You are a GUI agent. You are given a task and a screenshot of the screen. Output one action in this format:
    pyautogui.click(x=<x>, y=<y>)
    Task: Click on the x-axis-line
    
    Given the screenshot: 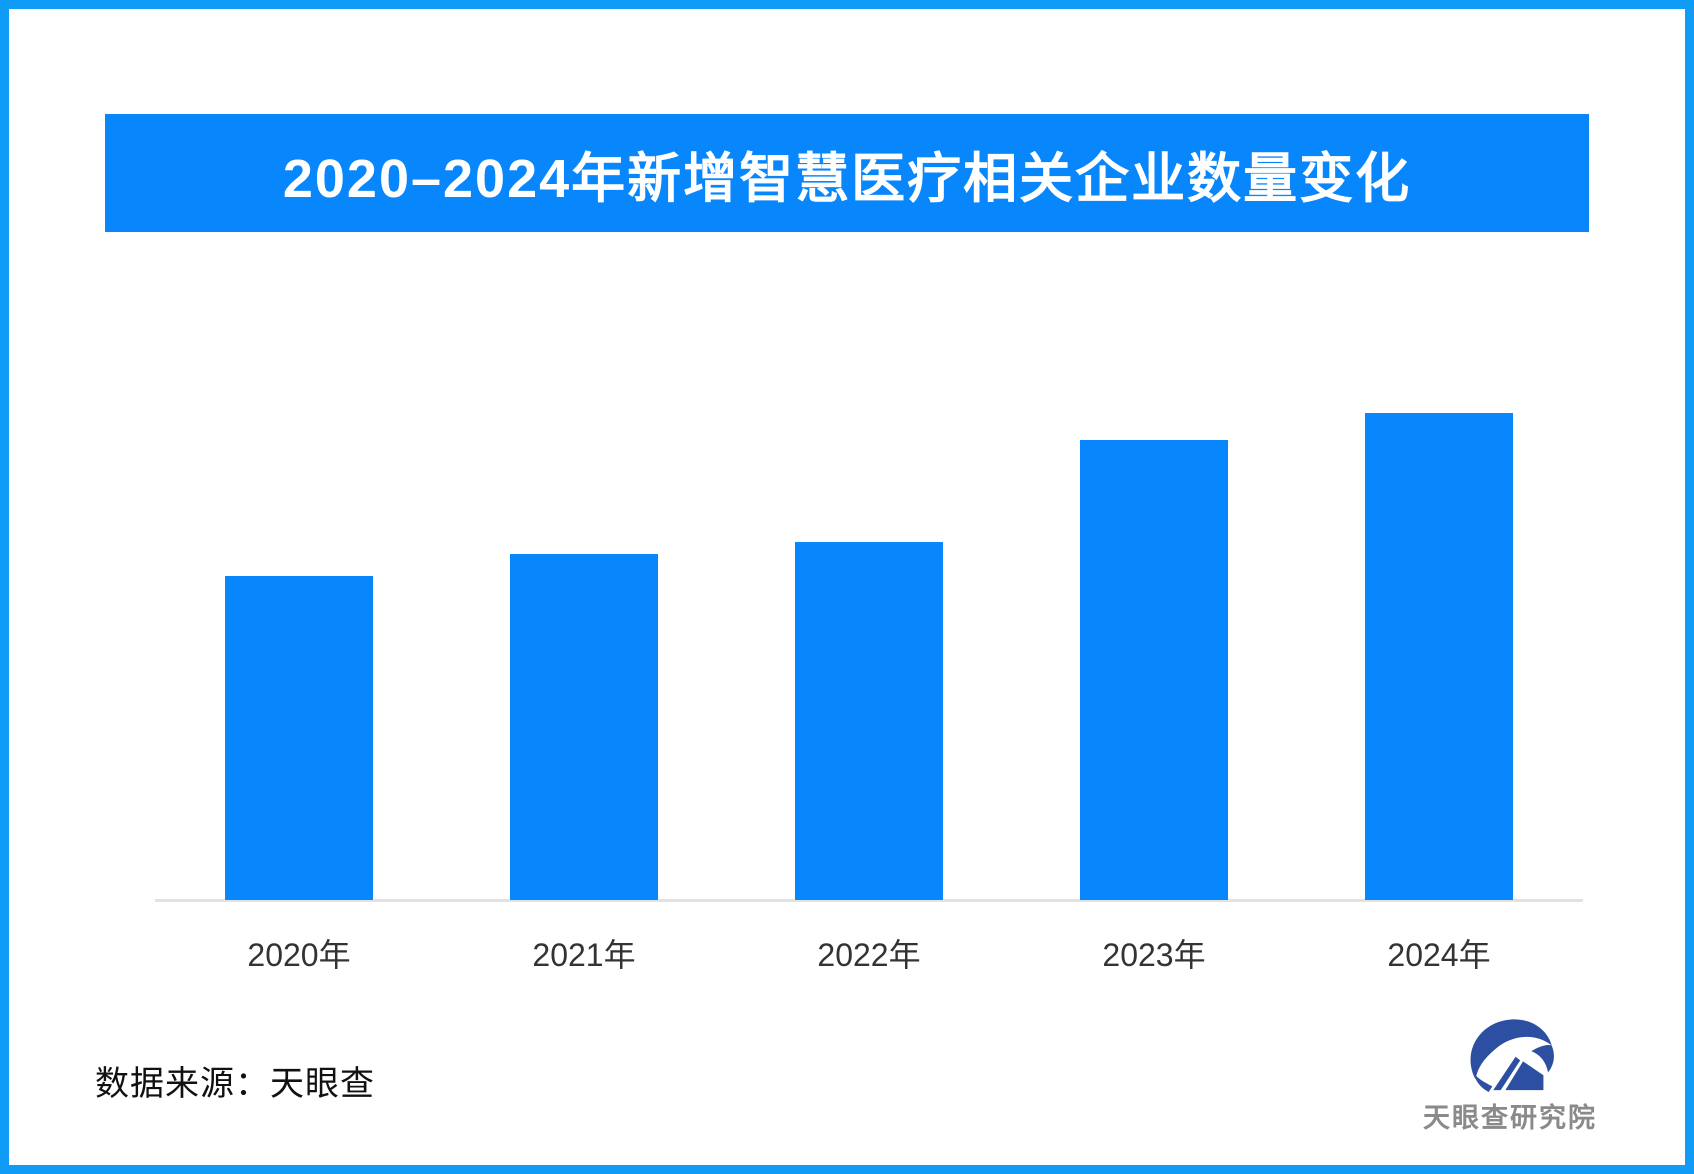 What is the action you would take?
    pyautogui.click(x=869, y=900)
    